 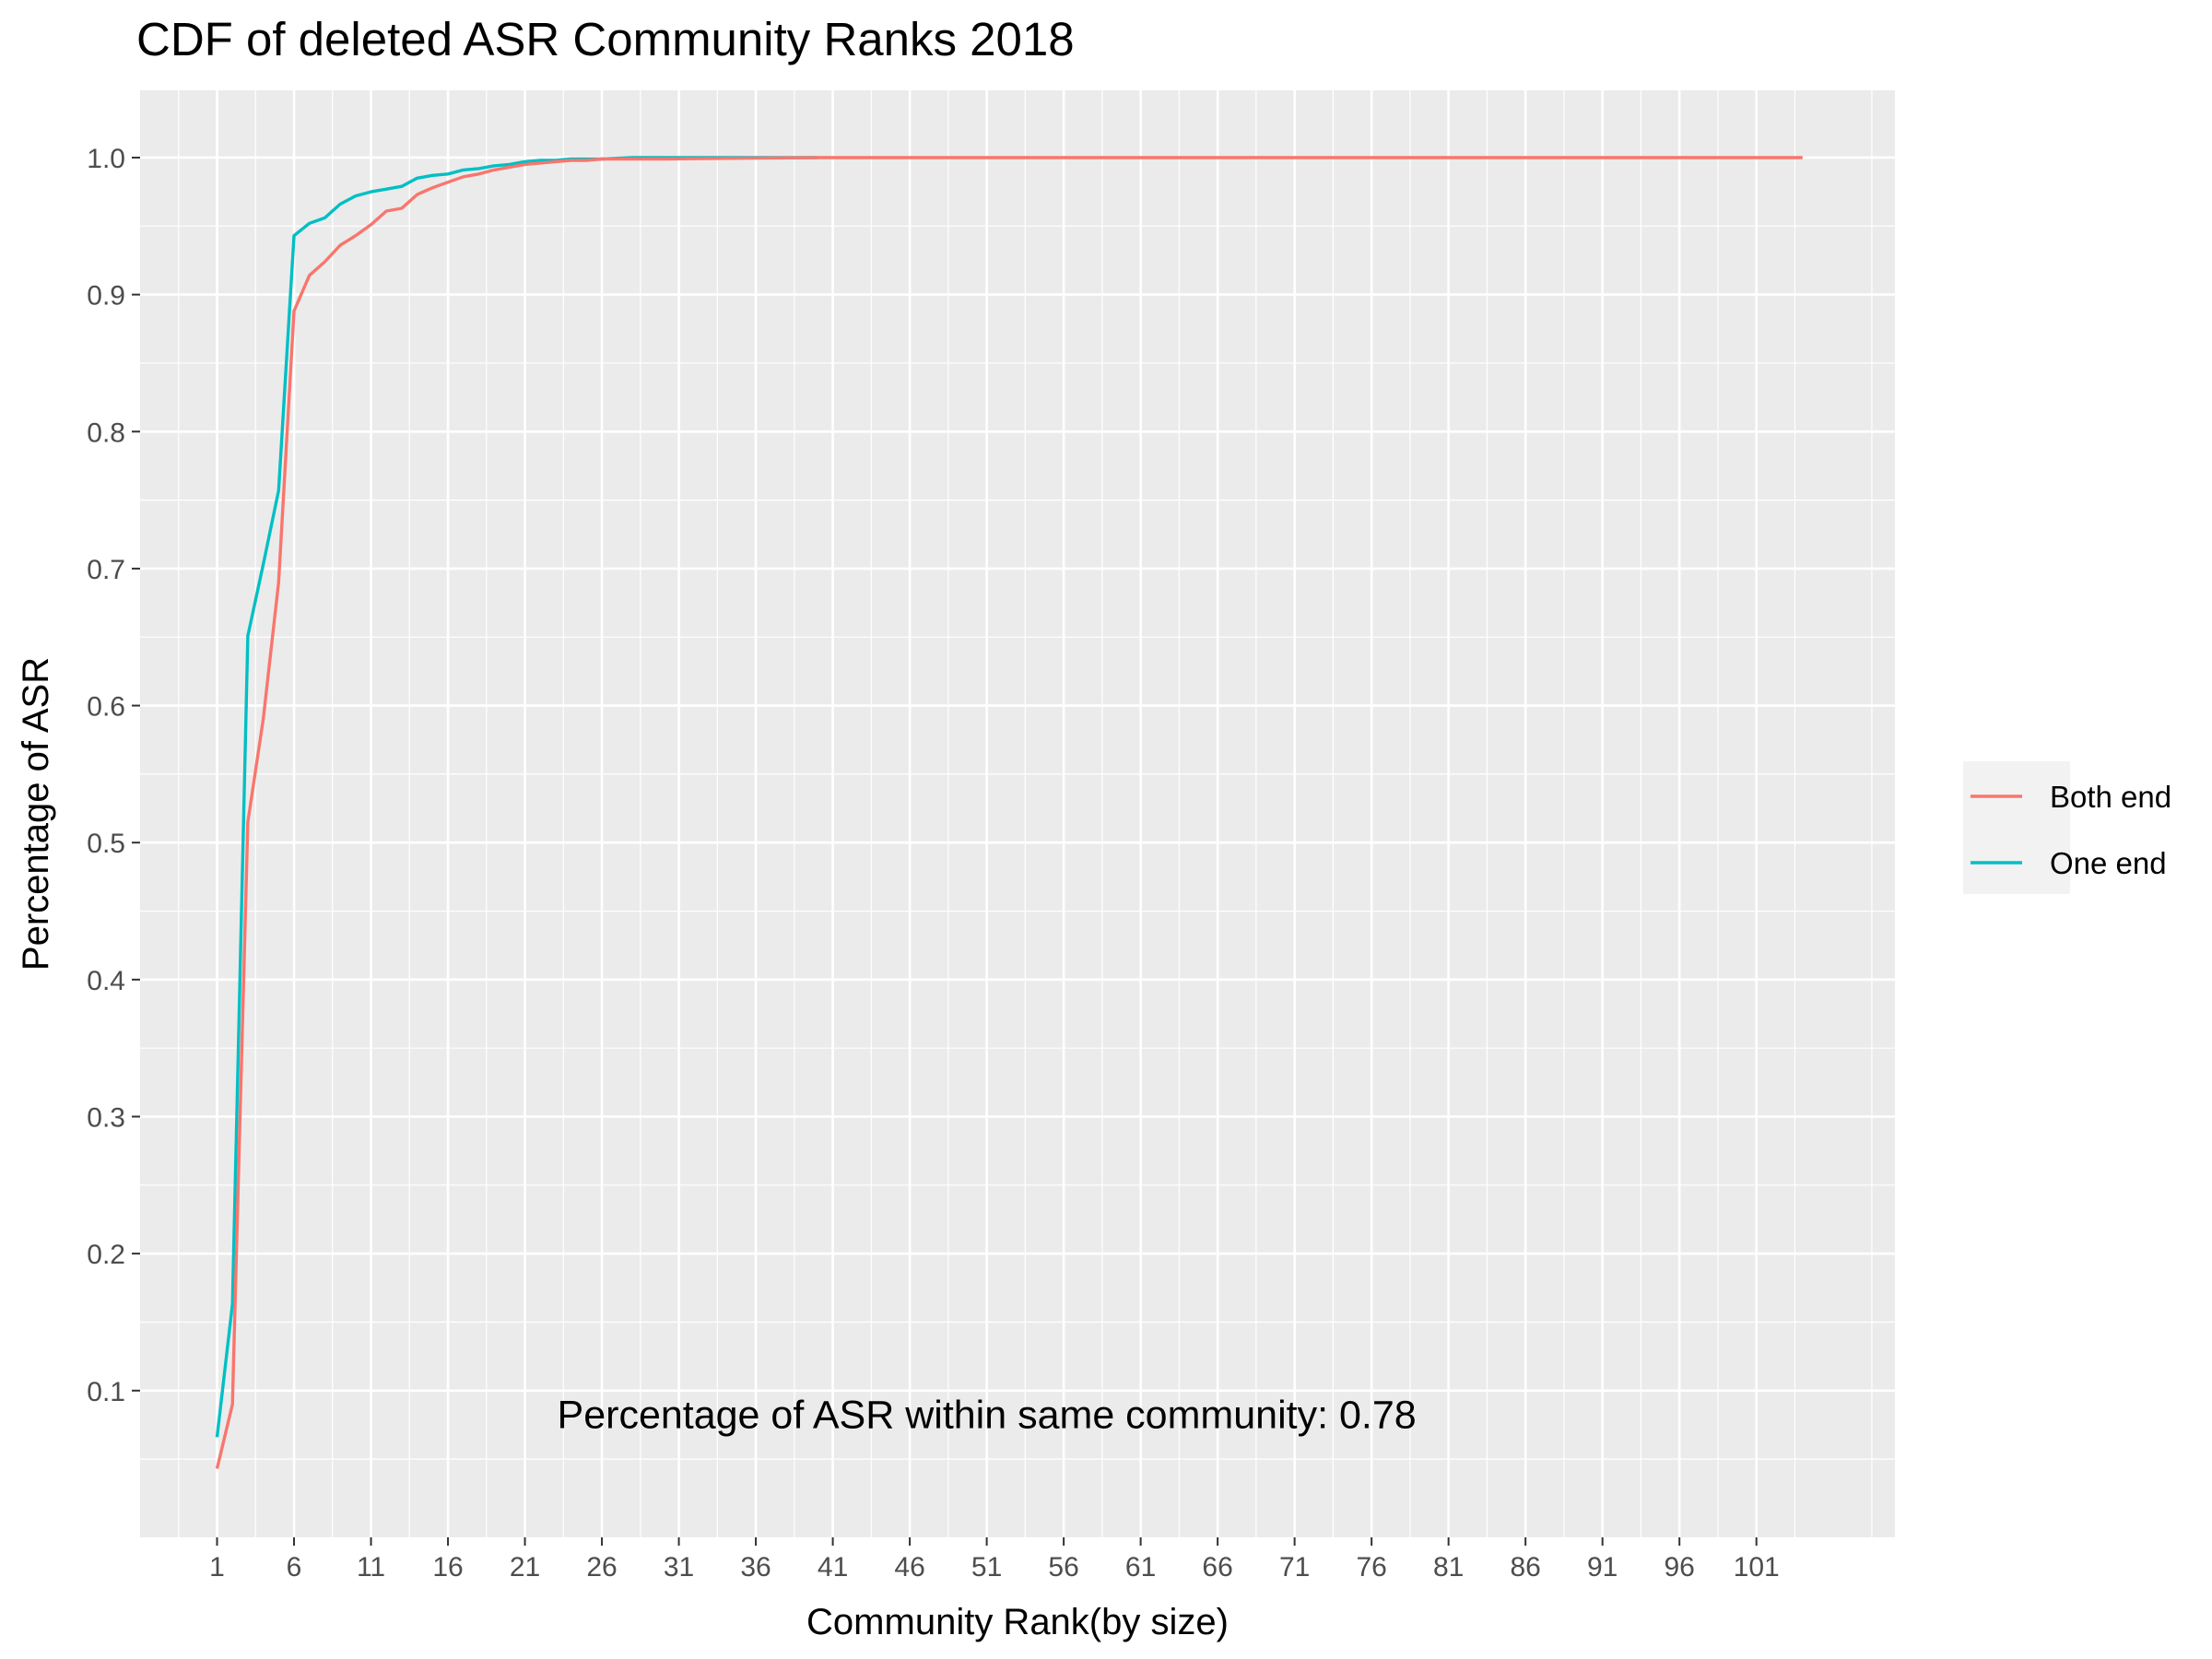 I want to click on x-tick-label-11: 56, so click(x=1063, y=1567).